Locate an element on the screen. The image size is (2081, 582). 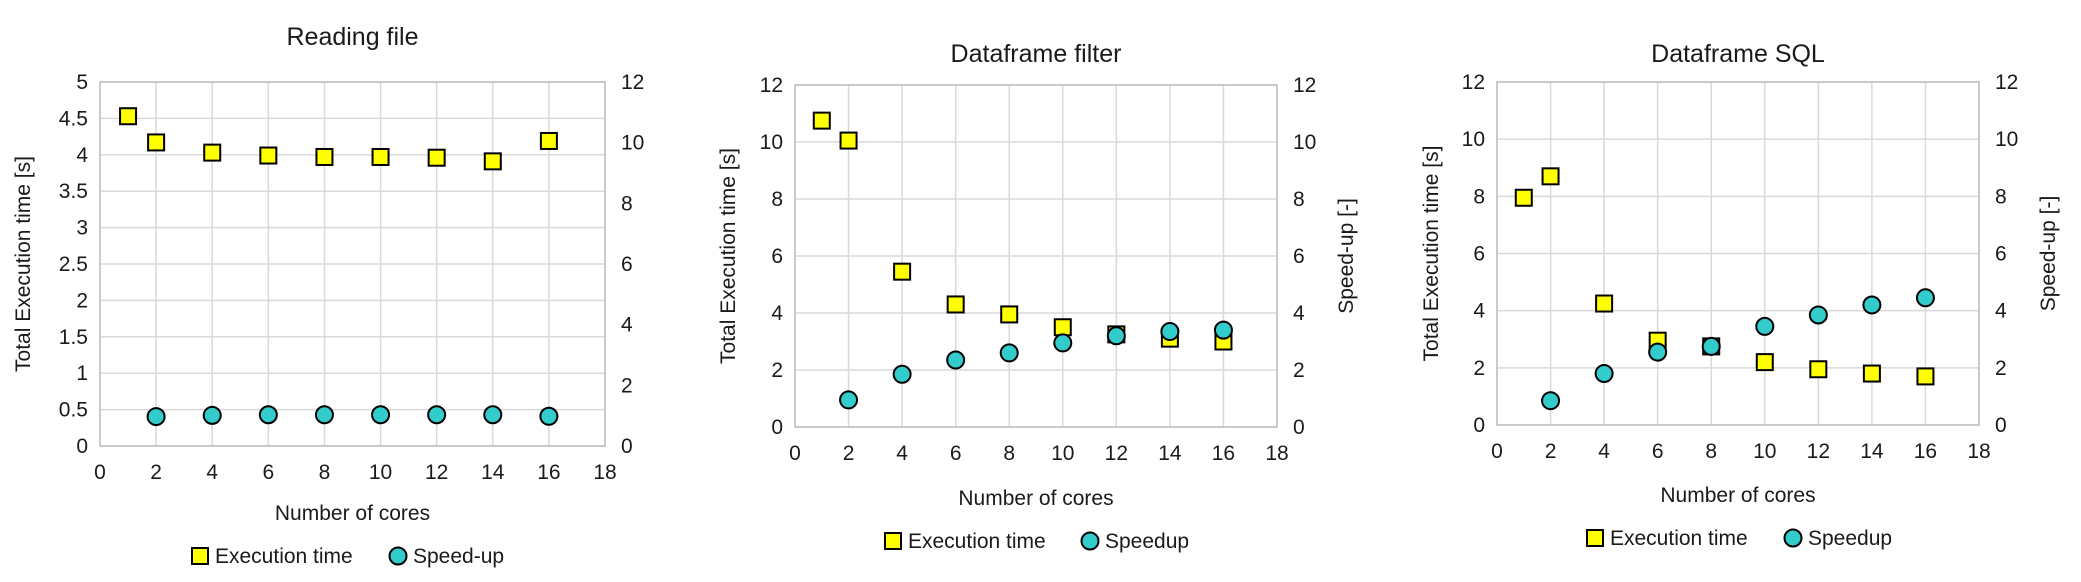
y-tick-label: 12 is located at coordinates (771, 85).